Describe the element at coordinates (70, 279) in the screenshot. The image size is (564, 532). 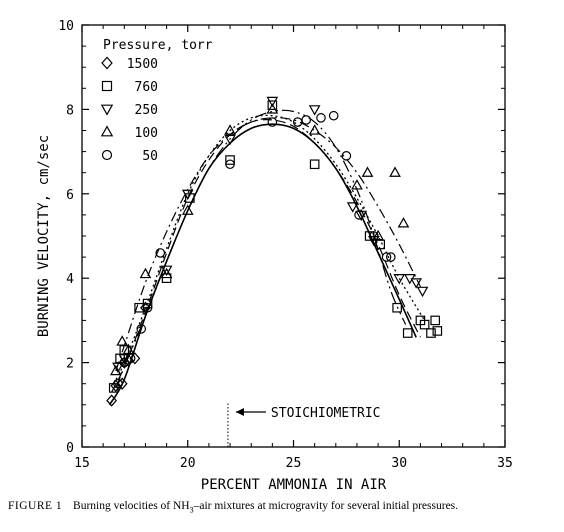
I see `y-tick-label: 4` at that location.